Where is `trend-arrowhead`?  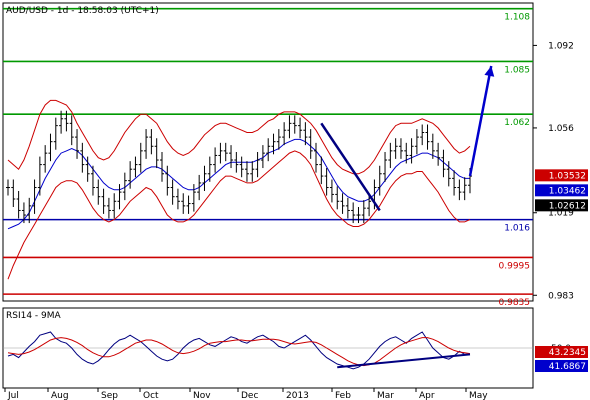 trend-arrowhead is located at coordinates (489, 71).